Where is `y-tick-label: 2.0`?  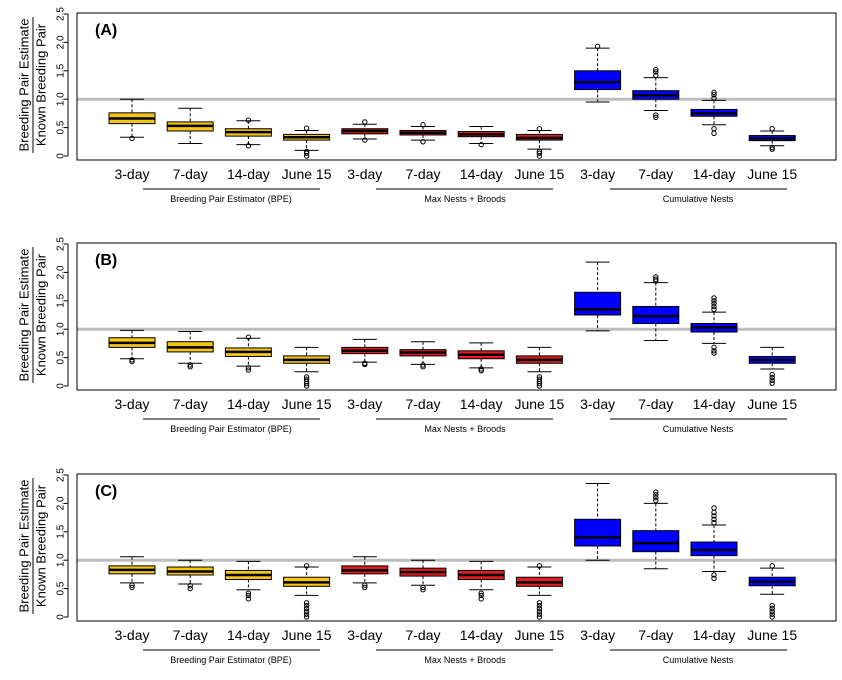
y-tick-label: 2.0 is located at coordinates (61, 272).